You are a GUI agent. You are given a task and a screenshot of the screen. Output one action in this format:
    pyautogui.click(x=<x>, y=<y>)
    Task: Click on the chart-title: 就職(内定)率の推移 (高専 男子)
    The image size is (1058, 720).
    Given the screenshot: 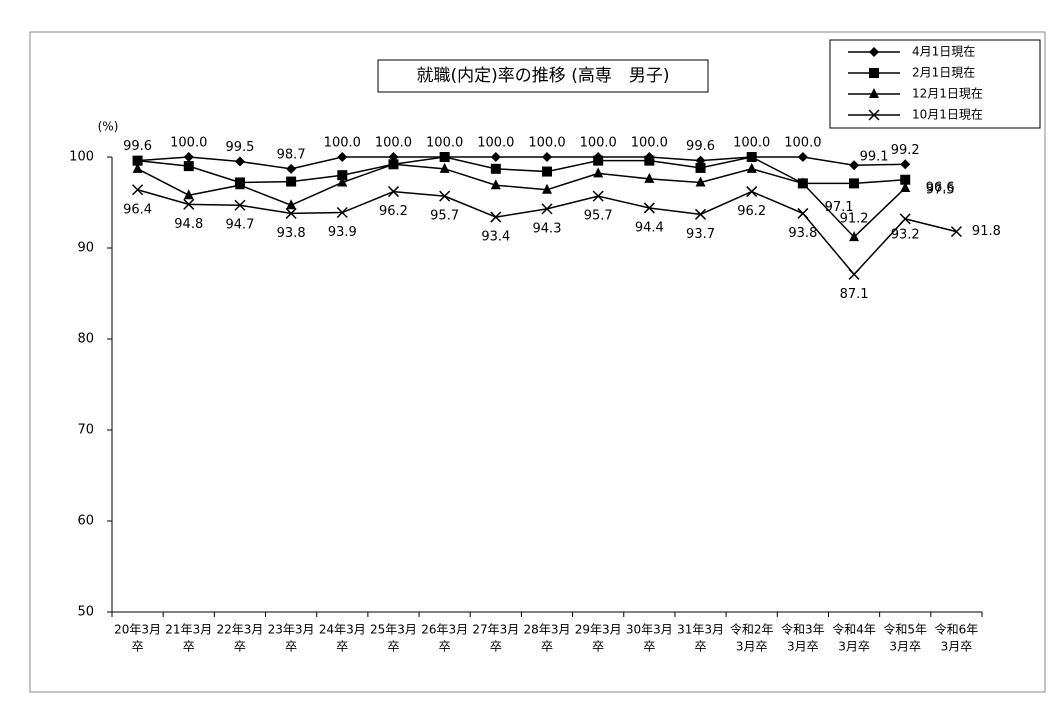 What is the action you would take?
    pyautogui.click(x=543, y=76)
    